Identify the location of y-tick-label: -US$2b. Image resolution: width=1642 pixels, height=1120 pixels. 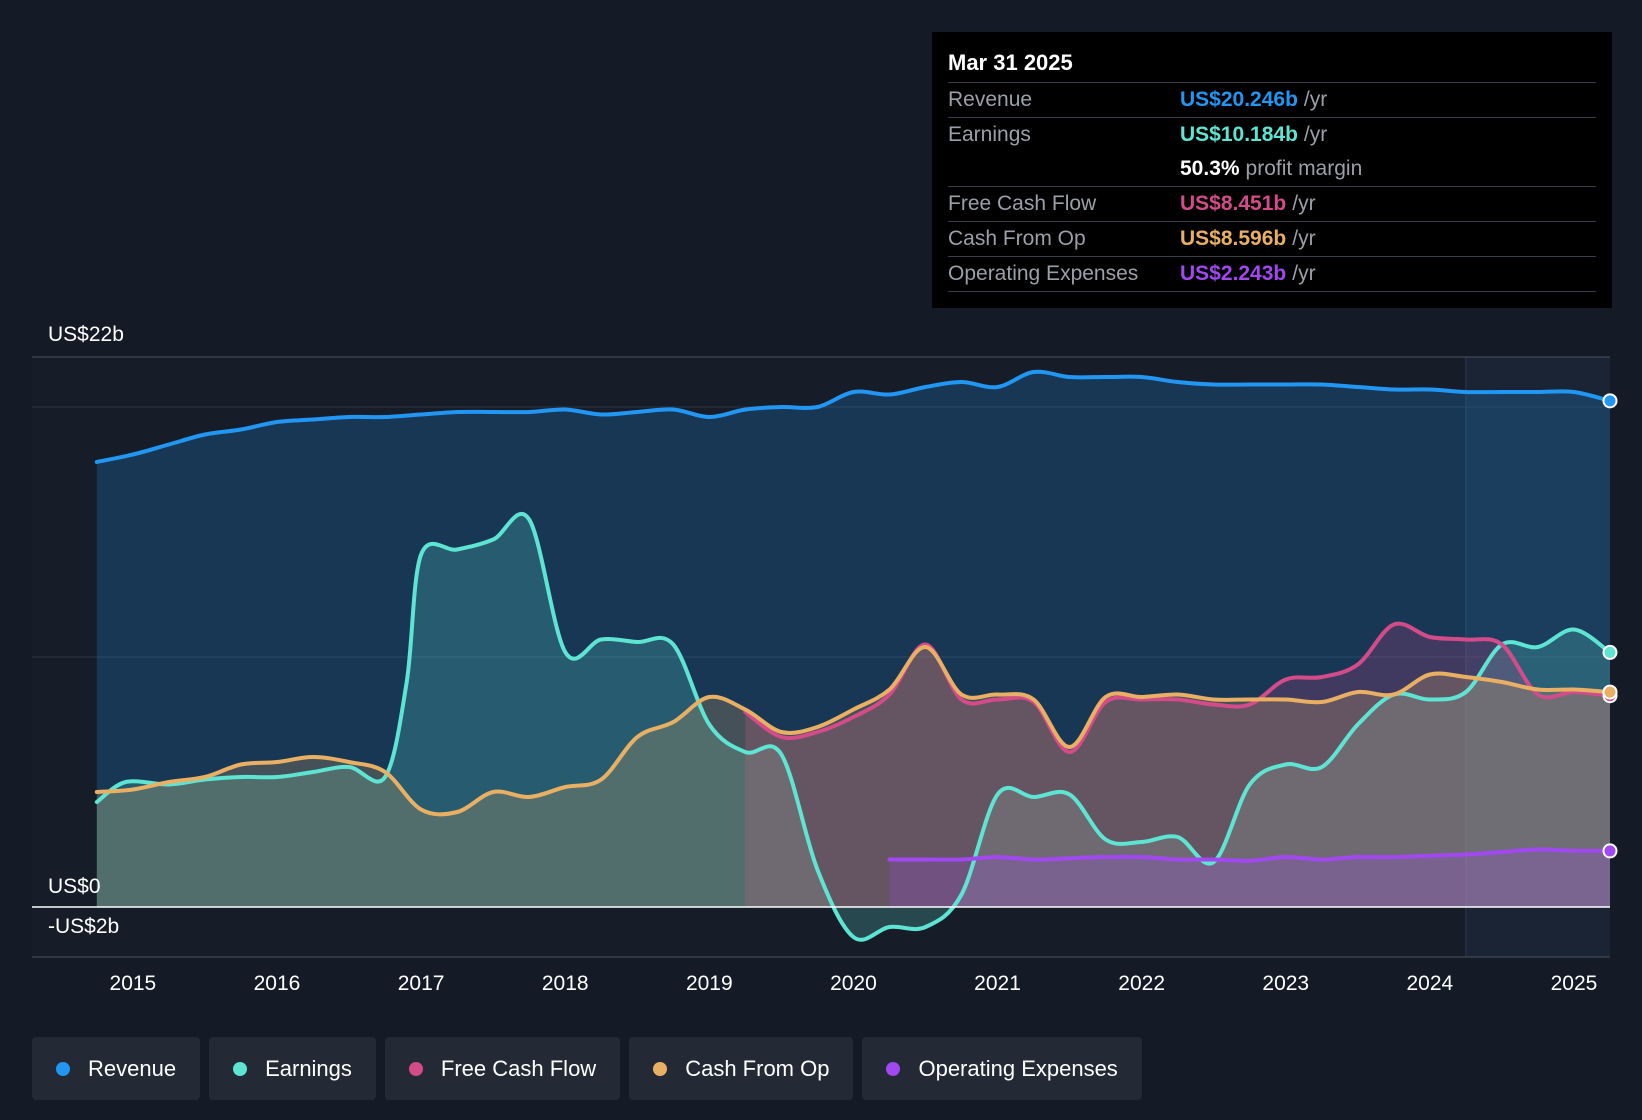
(83, 926).